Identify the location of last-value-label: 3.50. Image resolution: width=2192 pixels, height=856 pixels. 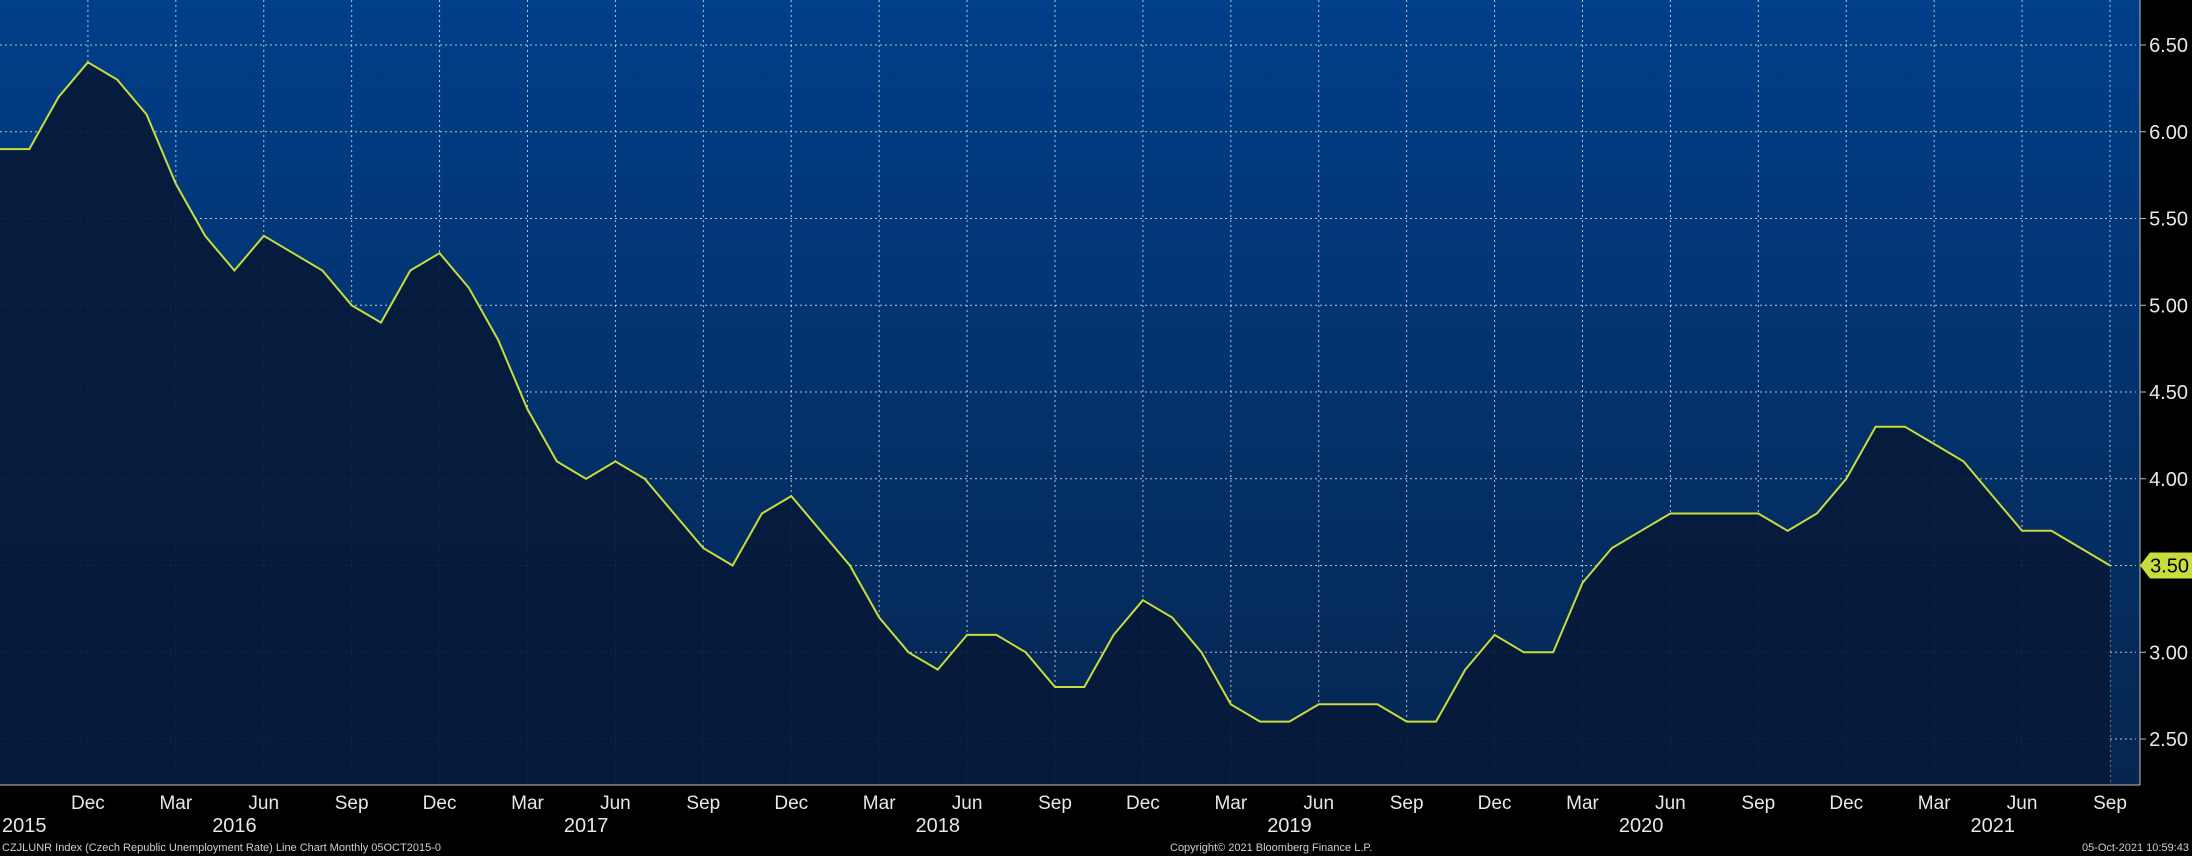
(2169, 567).